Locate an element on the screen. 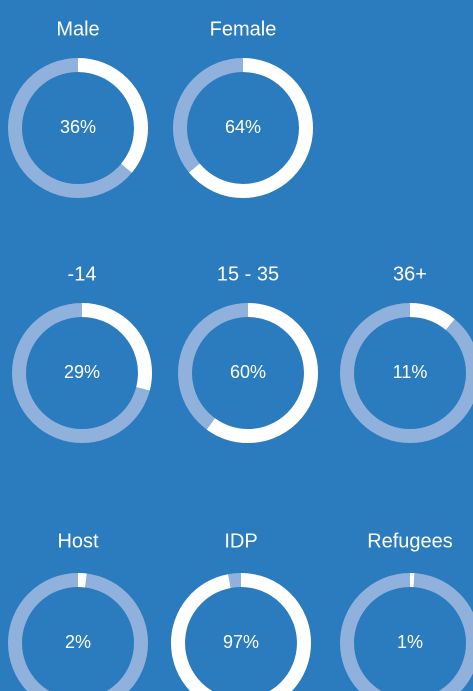 Image resolution: width=473 pixels, height=691 pixels. donut-title: 36+ is located at coordinates (410, 274).